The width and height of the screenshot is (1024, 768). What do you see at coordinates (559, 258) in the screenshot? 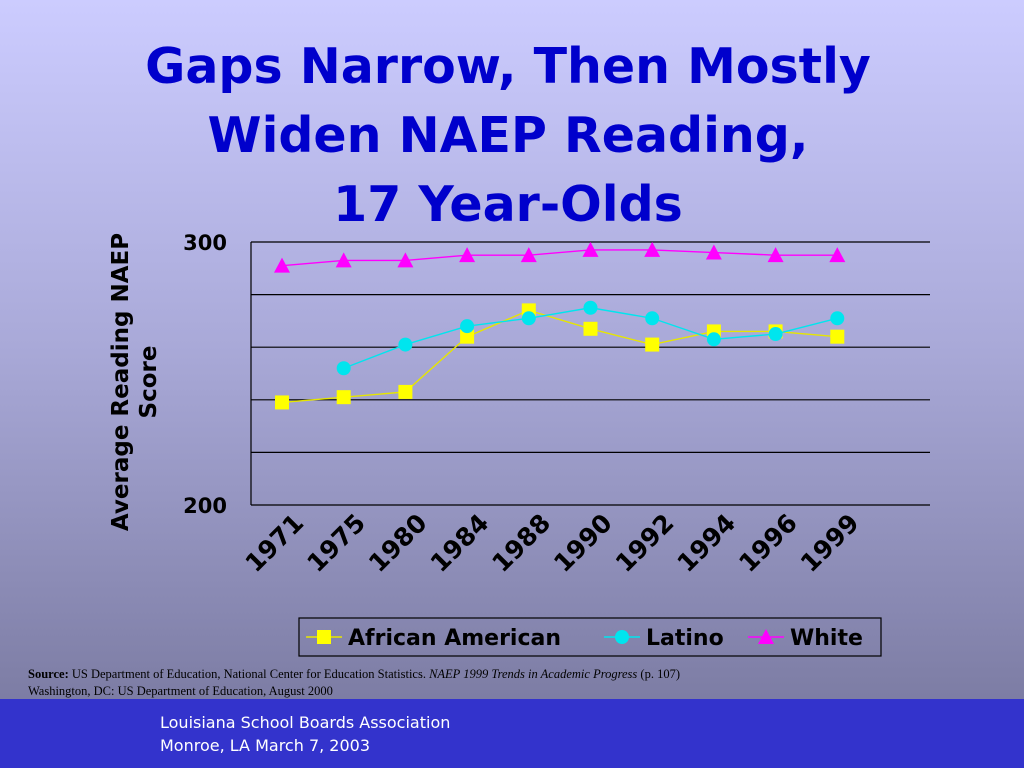
I see `series-line-white` at bounding box center [559, 258].